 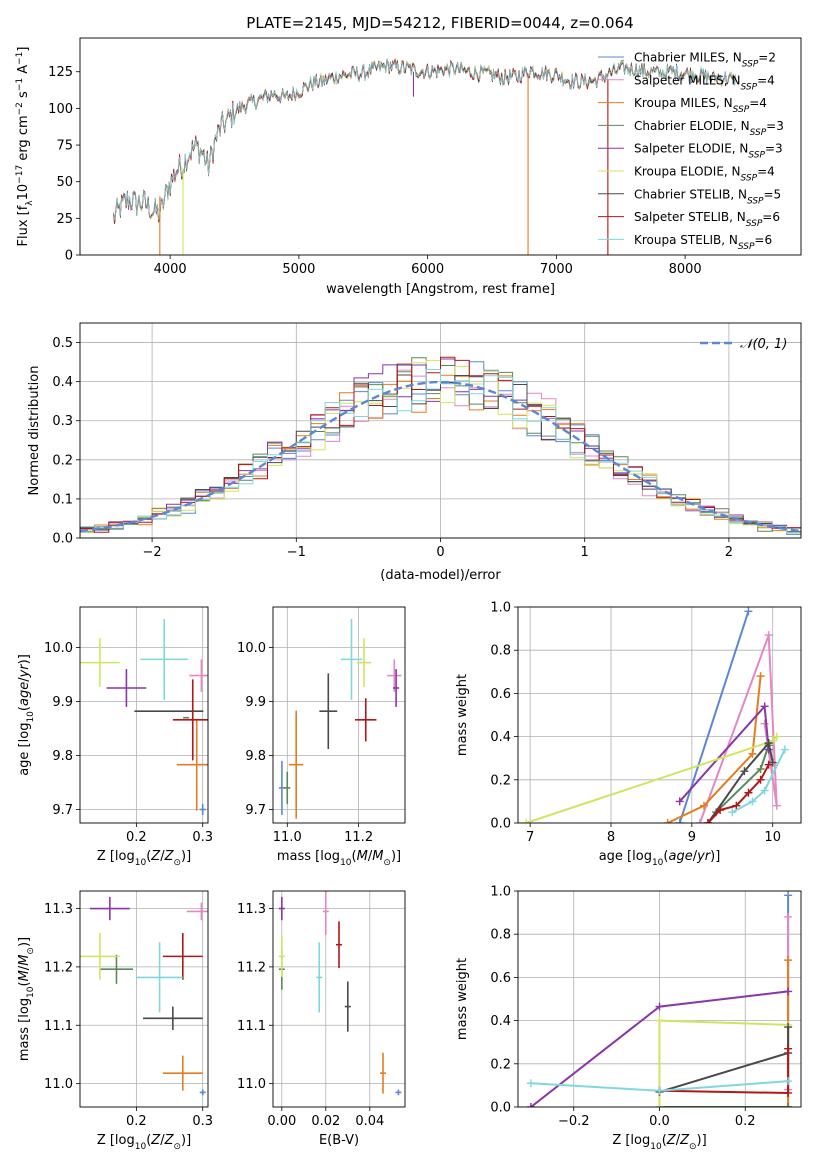 What do you see at coordinates (377, 856) in the screenshot?
I see `x-axis-label-part: M` at bounding box center [377, 856].